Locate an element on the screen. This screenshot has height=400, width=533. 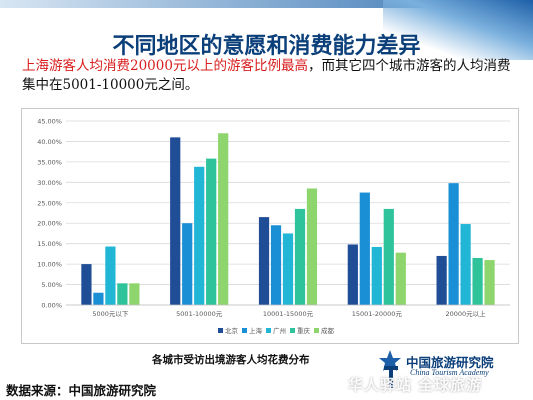
subtitle-rest: ，而其它四个城市游客的人均消费集中在5001-10000元之间。 is located at coordinates (266, 75).